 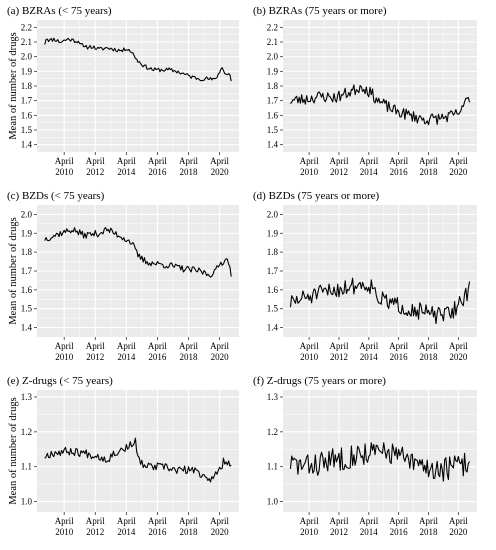 I want to click on panel-e-background, so click(x=138, y=451).